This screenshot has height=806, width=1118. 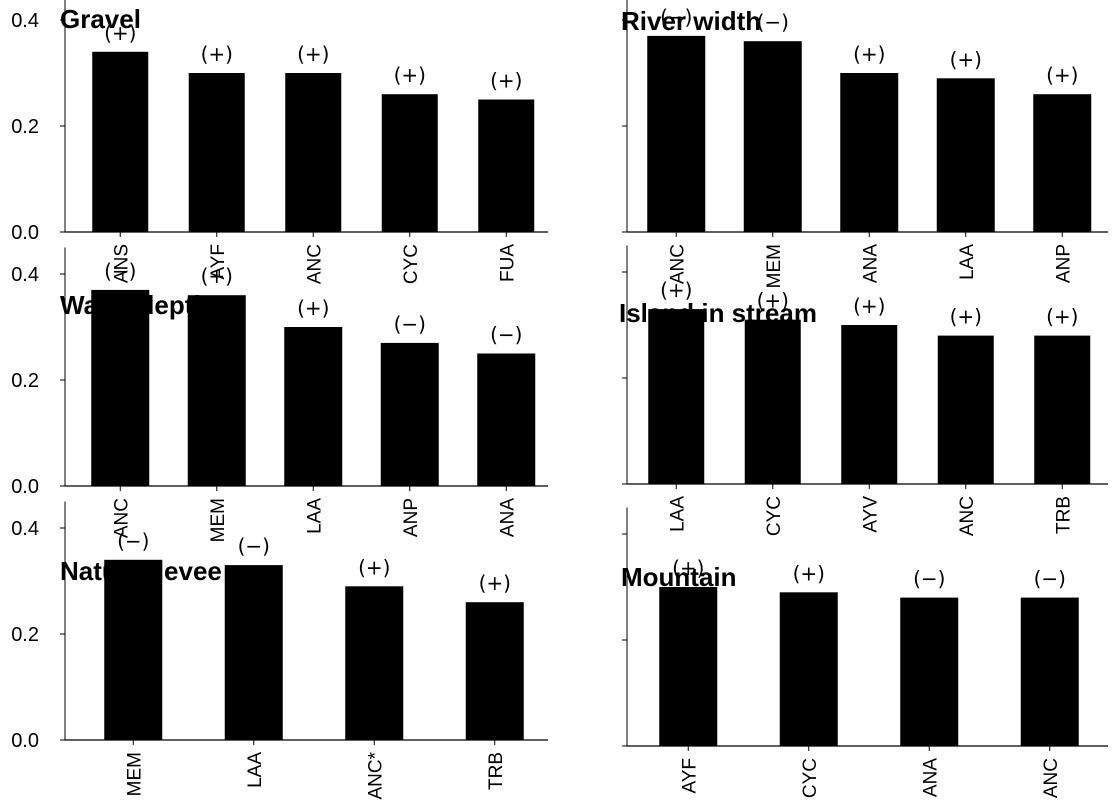 I want to click on x-tick-label: ANS, so click(x=121, y=263).